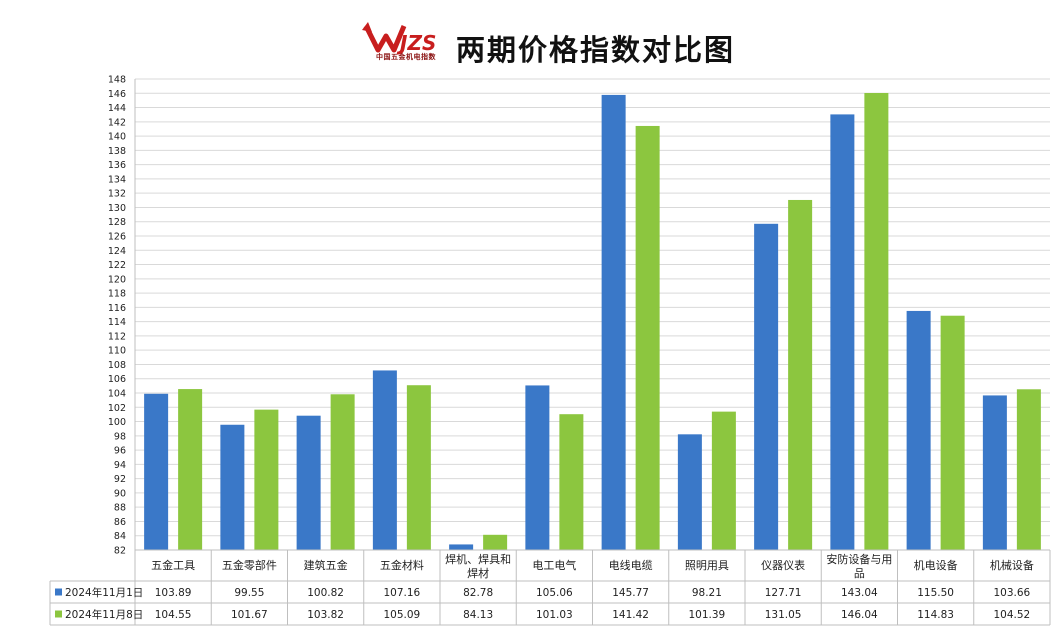 Image resolution: width=1063 pixels, height=630 pixels. I want to click on y-tick-label: 124, so click(117, 251).